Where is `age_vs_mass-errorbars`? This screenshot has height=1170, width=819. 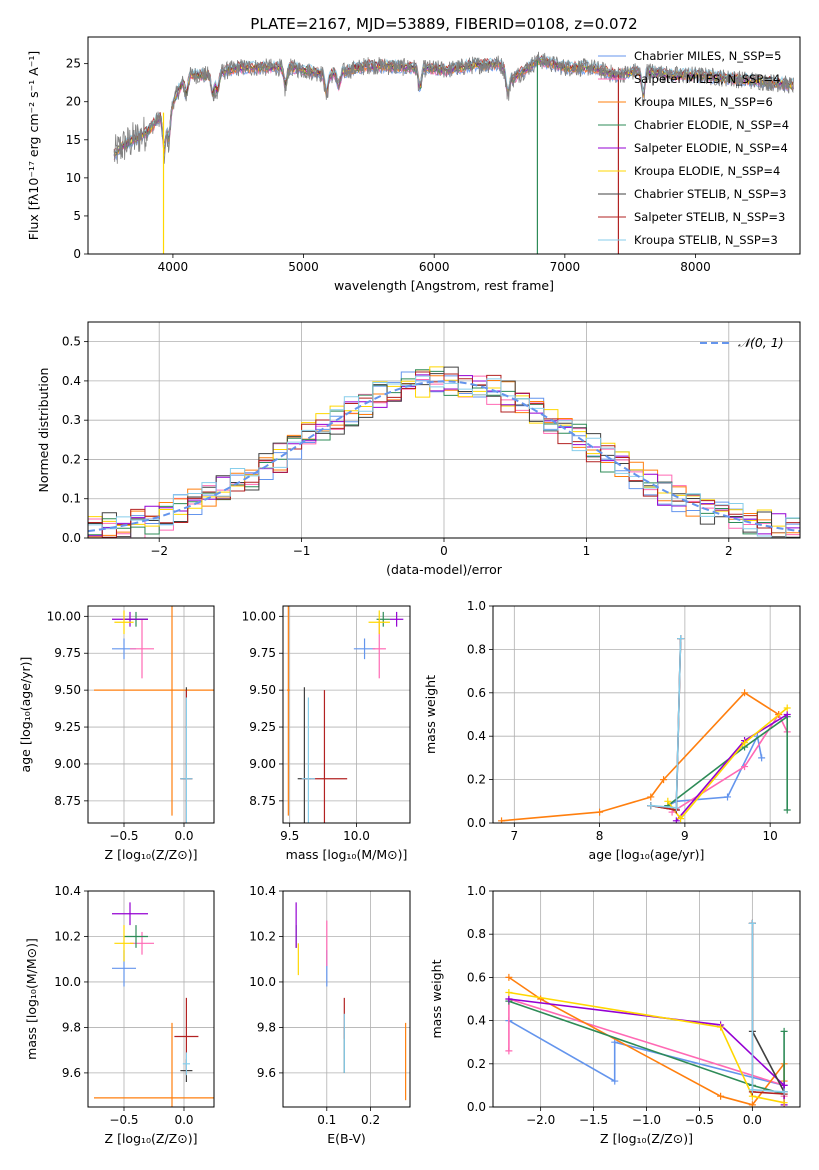 age_vs_mass-errorbars is located at coordinates (345, 714).